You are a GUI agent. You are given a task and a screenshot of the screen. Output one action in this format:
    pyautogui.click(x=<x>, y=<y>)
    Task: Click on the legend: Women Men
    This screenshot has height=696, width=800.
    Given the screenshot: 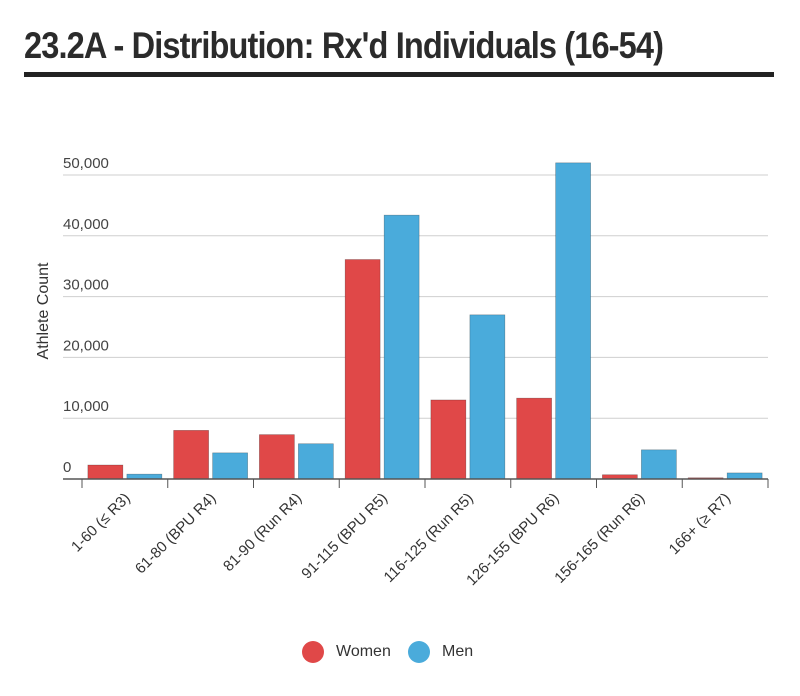 What is the action you would take?
    pyautogui.click(x=400, y=654)
    